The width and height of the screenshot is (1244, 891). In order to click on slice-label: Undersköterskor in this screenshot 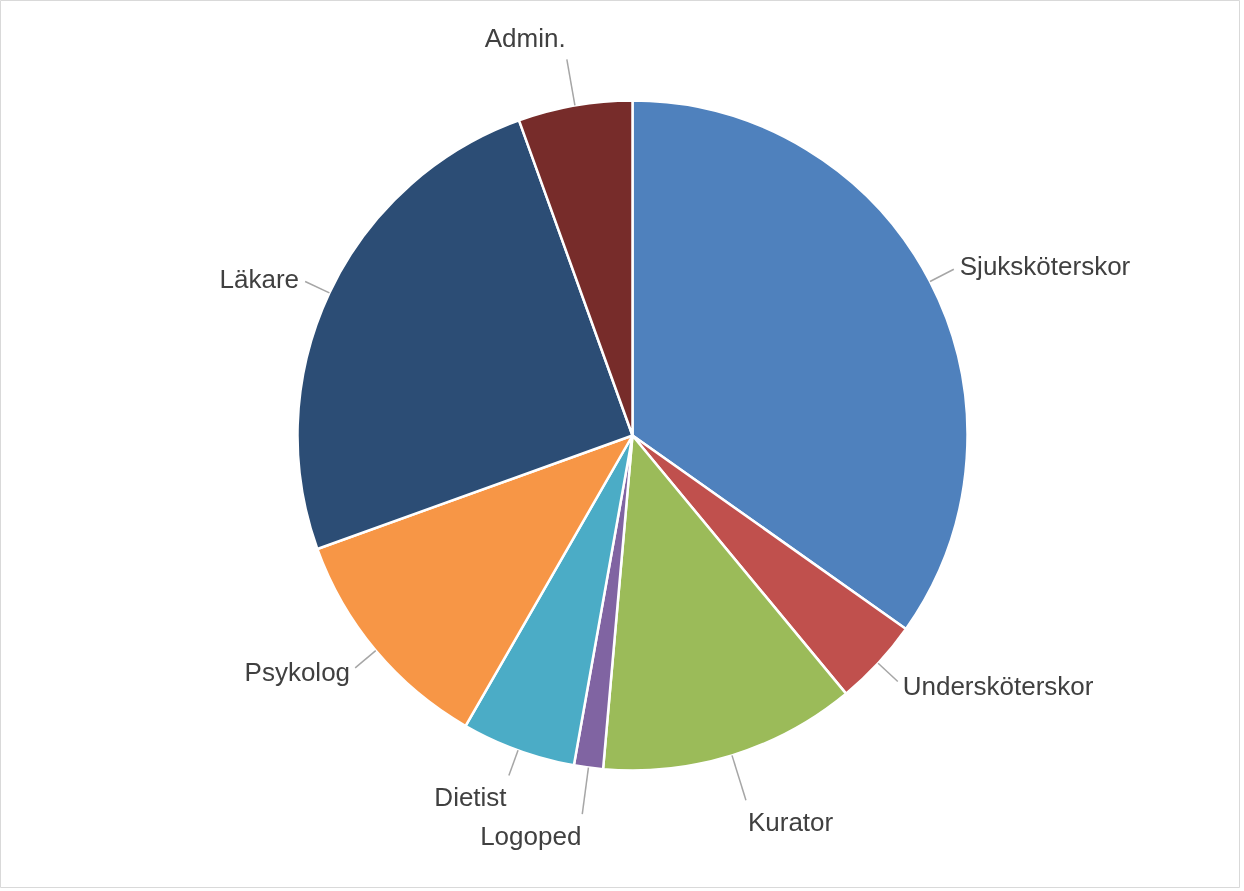, I will do `click(998, 686)`.